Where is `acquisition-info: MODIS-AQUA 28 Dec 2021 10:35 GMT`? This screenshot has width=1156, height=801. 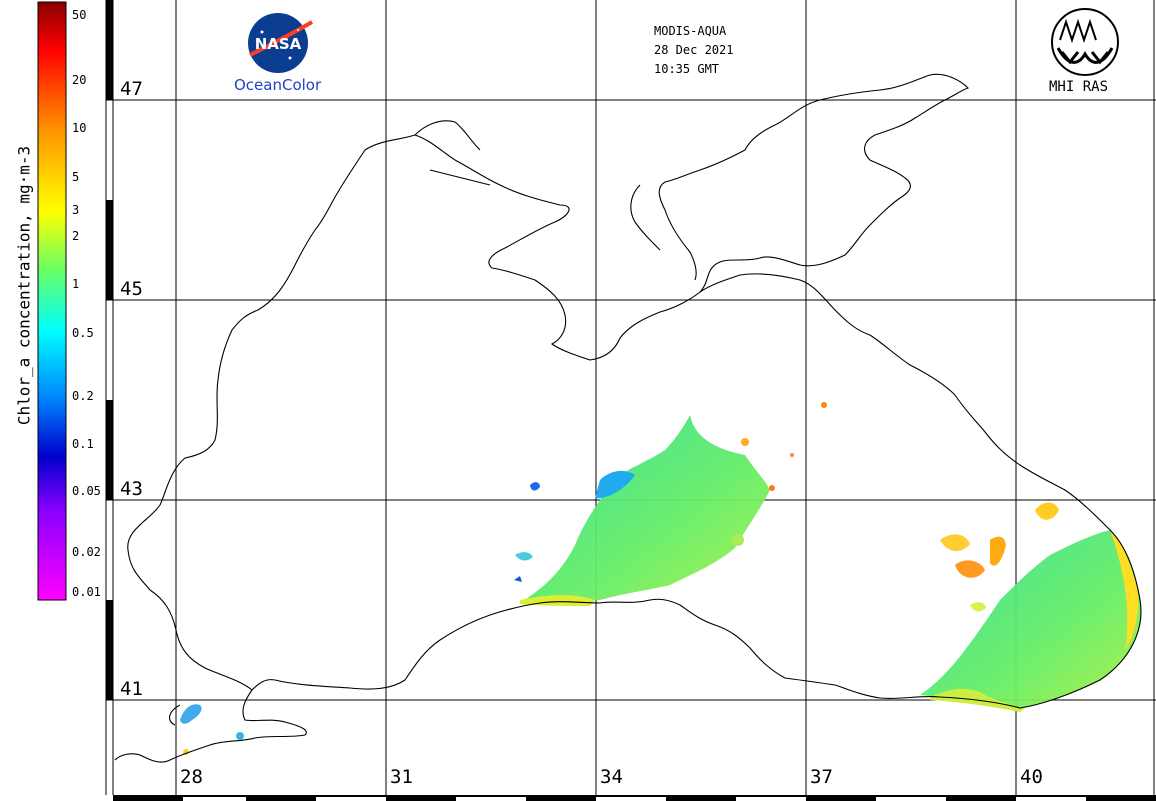
acquisition-info: MODIS-AQUA 28 Dec 2021 10:35 GMT is located at coordinates (693, 50).